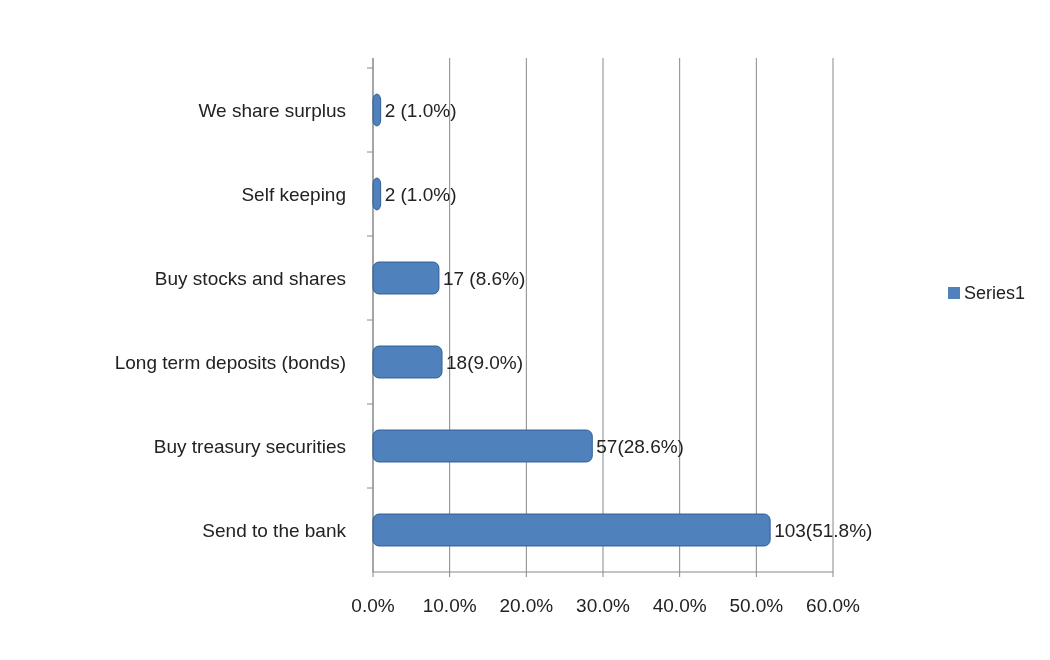 The height and width of the screenshot is (660, 1050). Describe the element at coordinates (484, 278) in the screenshot. I see `data-label: 17 (8.6%)` at that location.